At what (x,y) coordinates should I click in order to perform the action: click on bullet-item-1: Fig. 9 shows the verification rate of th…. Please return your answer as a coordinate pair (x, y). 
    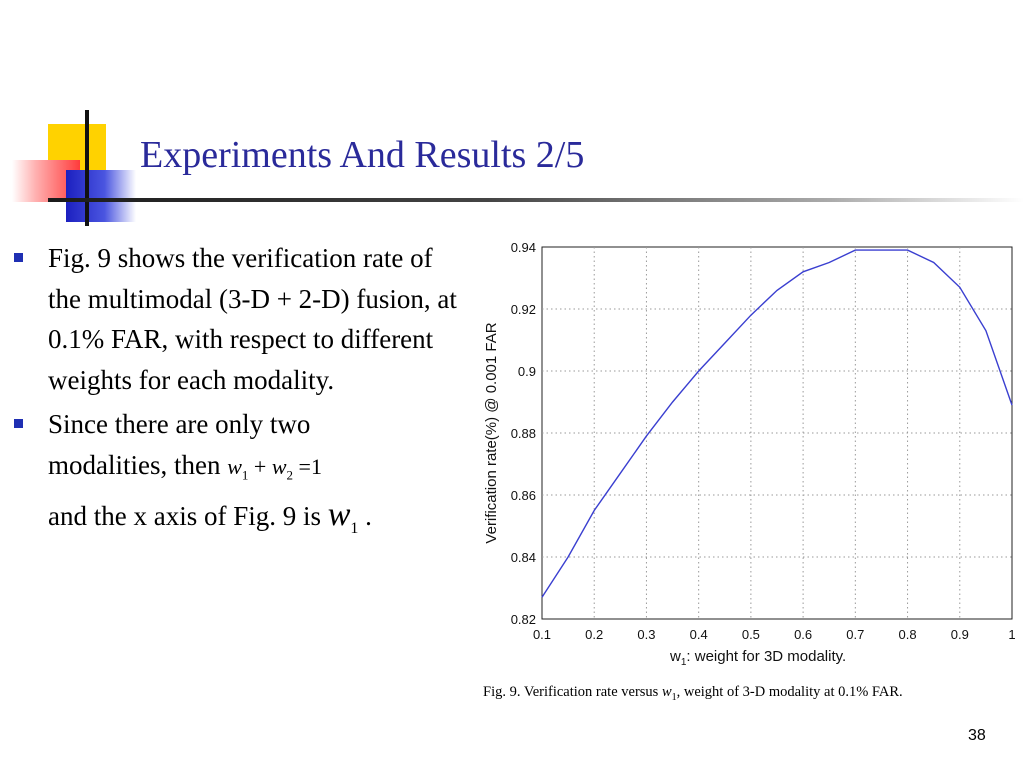
    Looking at the image, I should click on (240, 319).